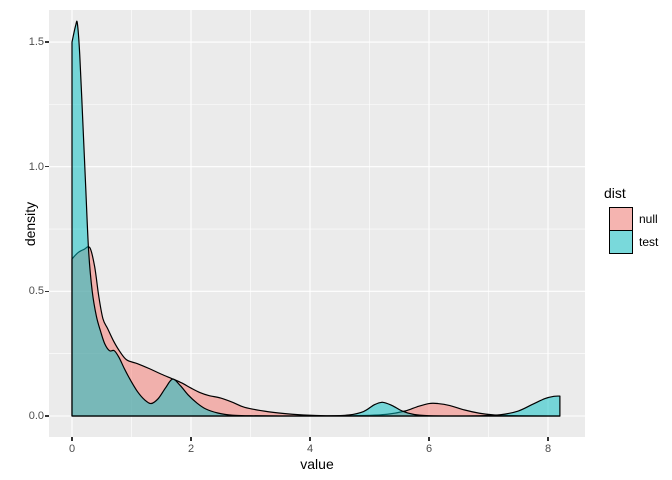 The height and width of the screenshot is (480, 672). I want to click on legend-key-null, so click(621, 219).